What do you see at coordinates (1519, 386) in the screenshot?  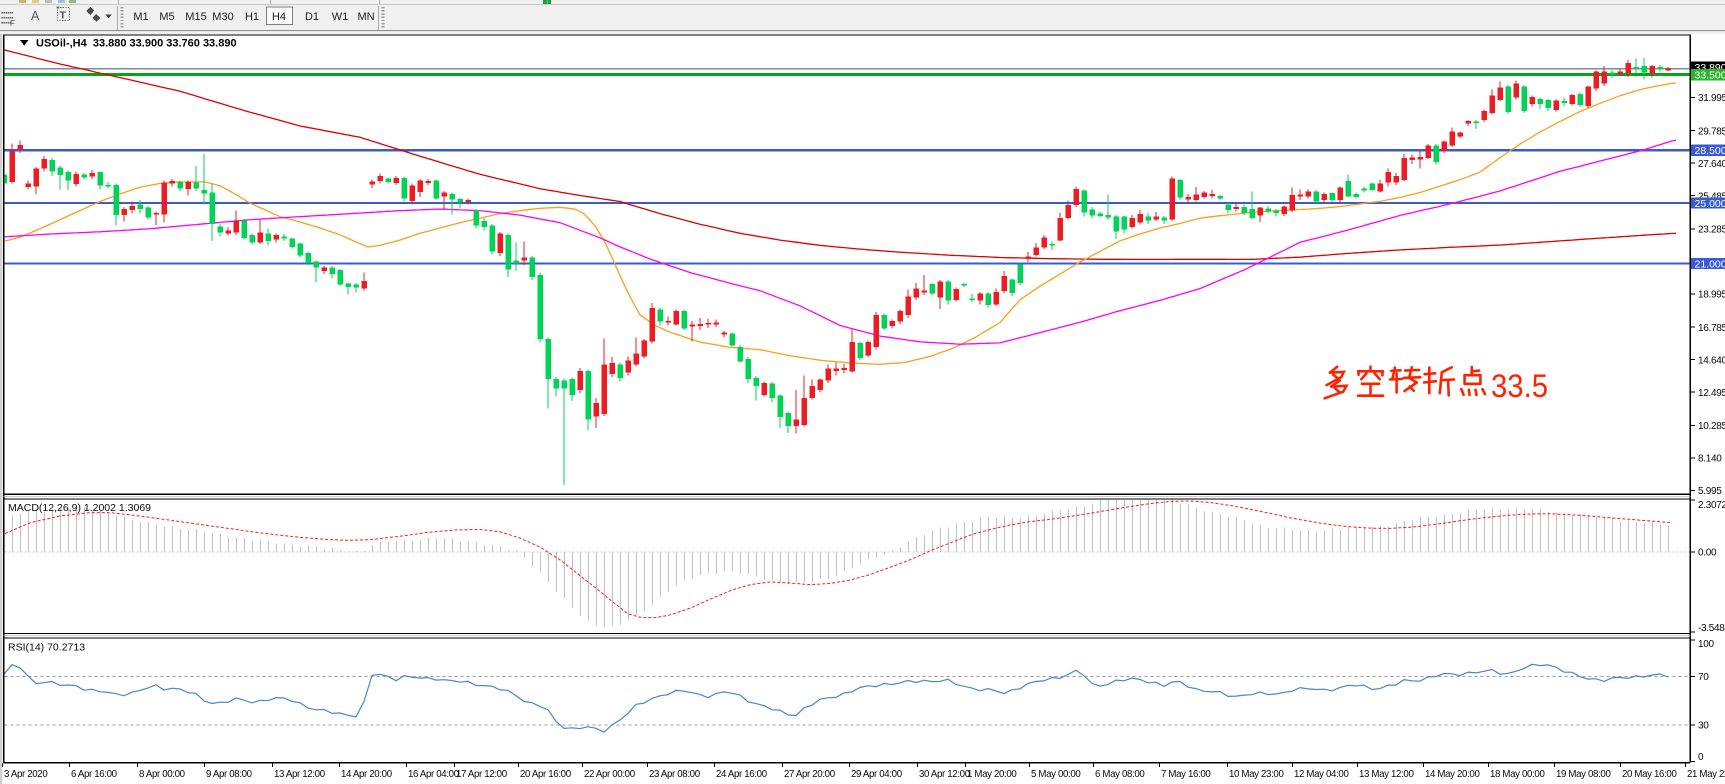 I see `svg-text: 33.5` at bounding box center [1519, 386].